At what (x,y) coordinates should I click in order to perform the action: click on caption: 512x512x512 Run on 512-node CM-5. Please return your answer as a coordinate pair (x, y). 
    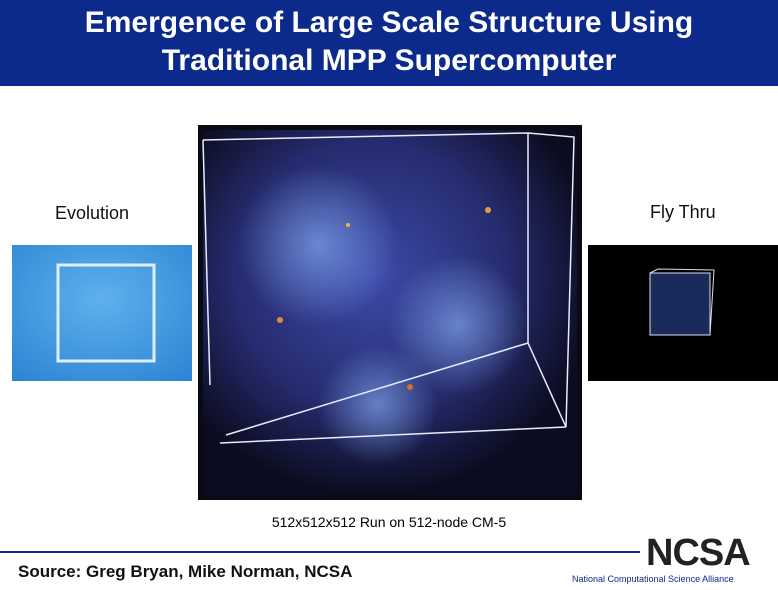
    Looking at the image, I should click on (389, 522).